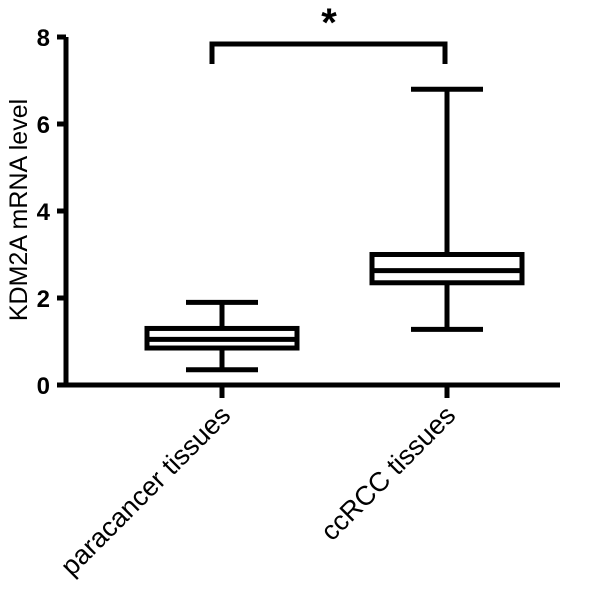  Describe the element at coordinates (44, 212) in the screenshot. I see `y-tick-label: 4` at that location.